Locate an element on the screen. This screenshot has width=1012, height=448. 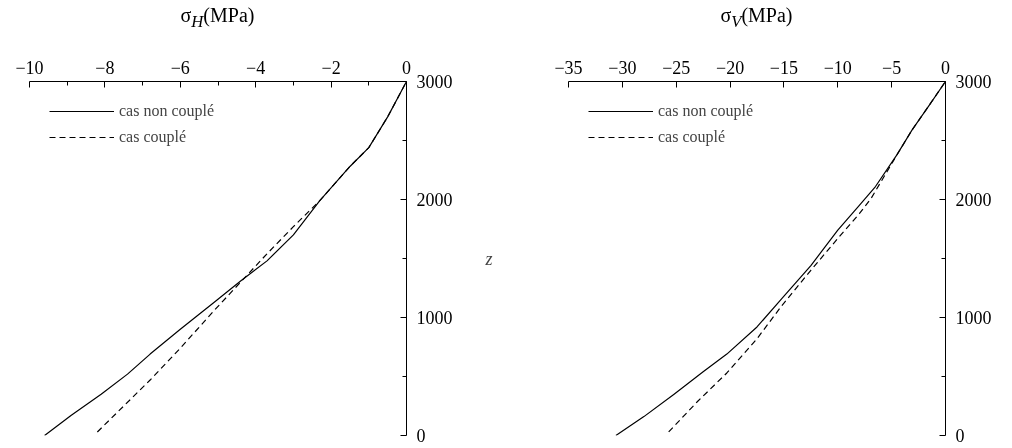
x-tick-label: −25 is located at coordinates (676, 67).